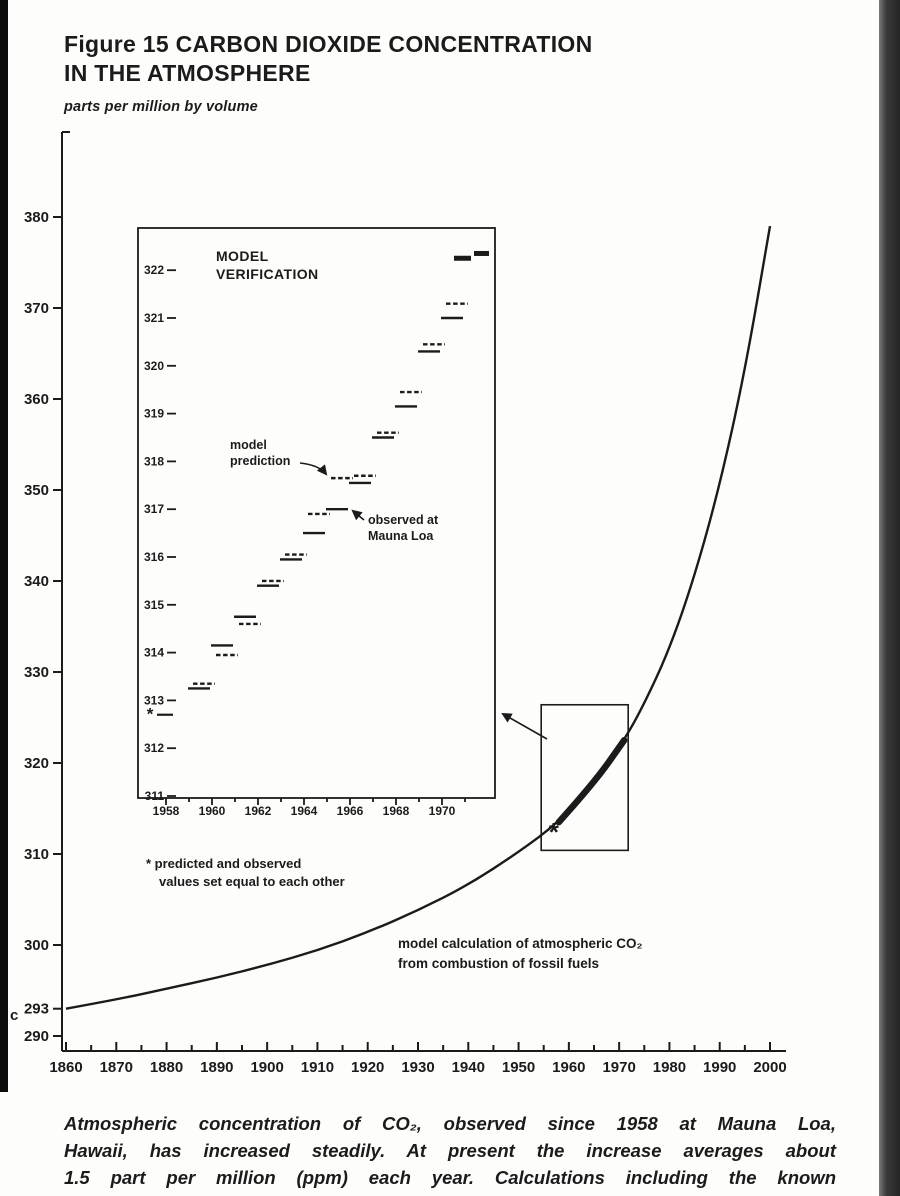 The height and width of the screenshot is (1196, 900). Describe the element at coordinates (267, 274) in the screenshot. I see `inset-title-line2: VERIFICATION` at that location.